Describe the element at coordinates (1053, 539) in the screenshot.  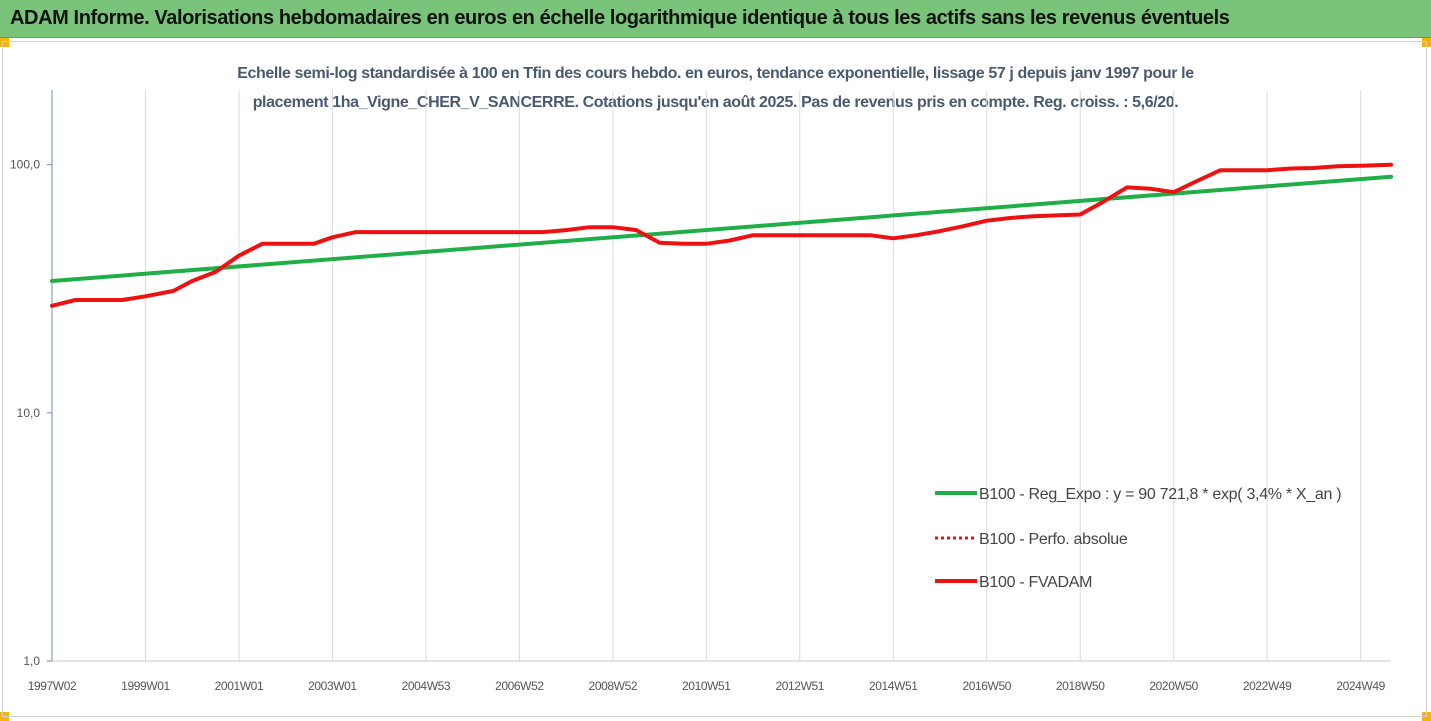
I see `legend-label-1: B100 - Perfo. absolue` at that location.